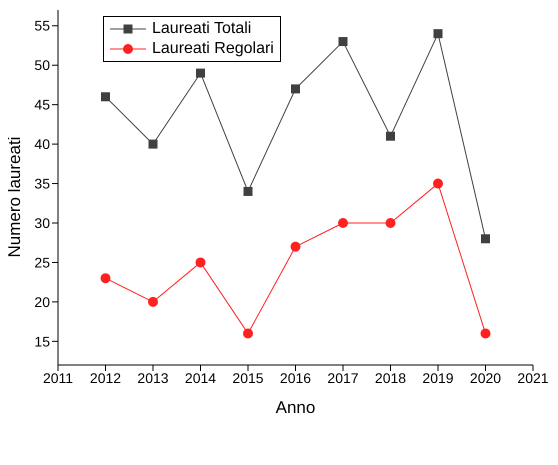  What do you see at coordinates (248, 378) in the screenshot?
I see `x-tick-label: 2015` at bounding box center [248, 378].